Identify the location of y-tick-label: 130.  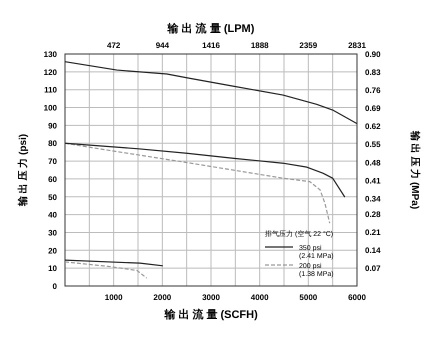
(51, 54).